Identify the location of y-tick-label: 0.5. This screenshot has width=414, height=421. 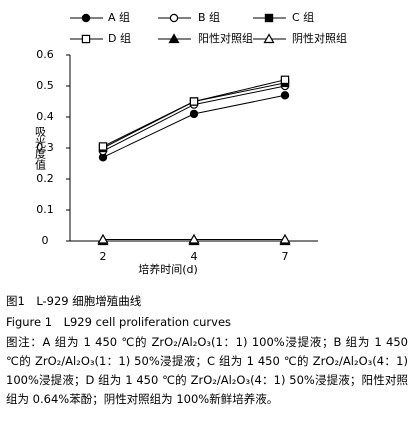
(45, 85).